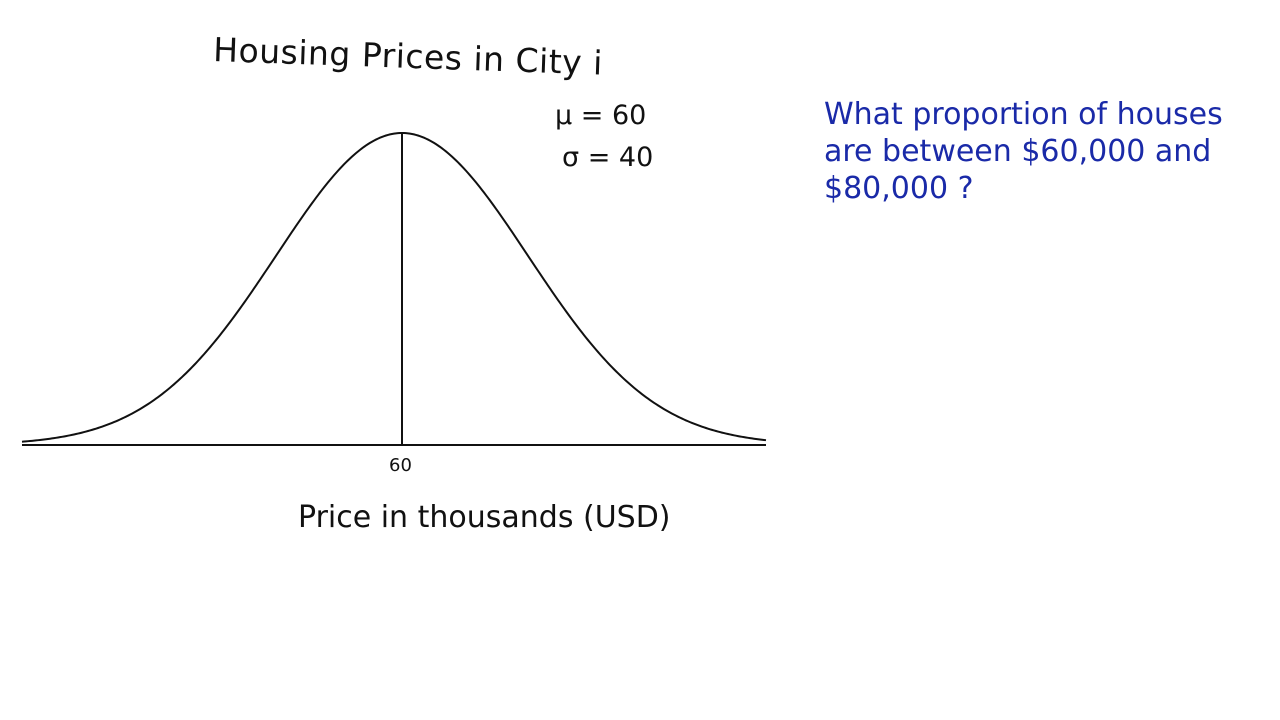  What do you see at coordinates (899, 188) in the screenshot?
I see `question-line: $80,000 ?` at bounding box center [899, 188].